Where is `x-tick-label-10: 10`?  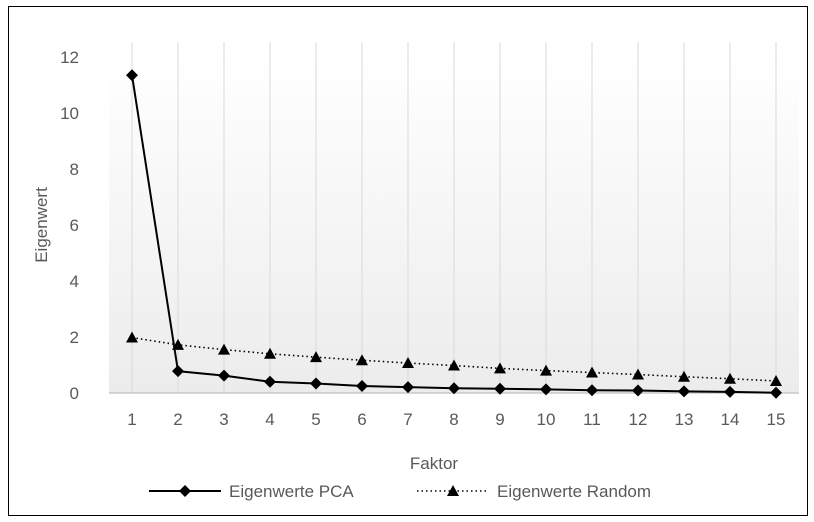
x-tick-label-10: 10 is located at coordinates (546, 419).